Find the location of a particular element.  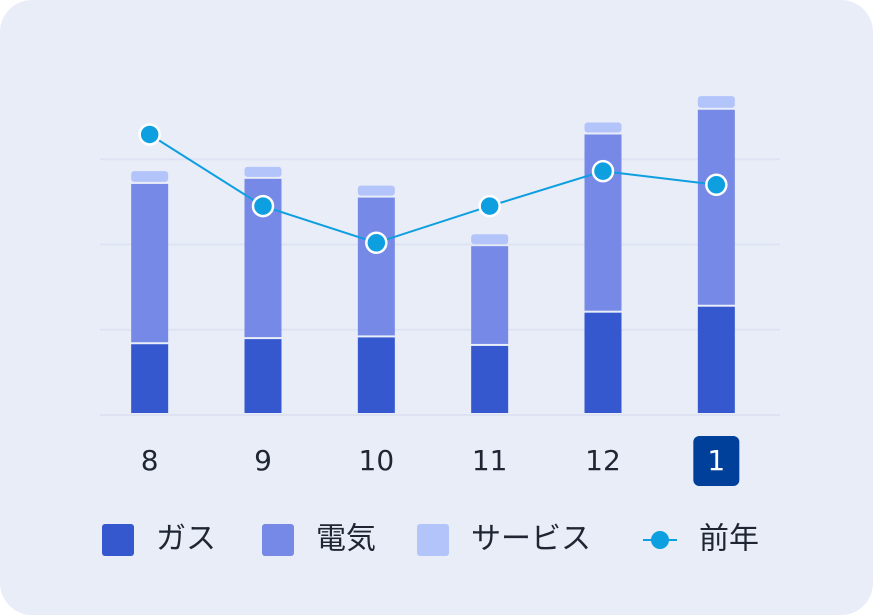

selected-category-box is located at coordinates (716, 461).